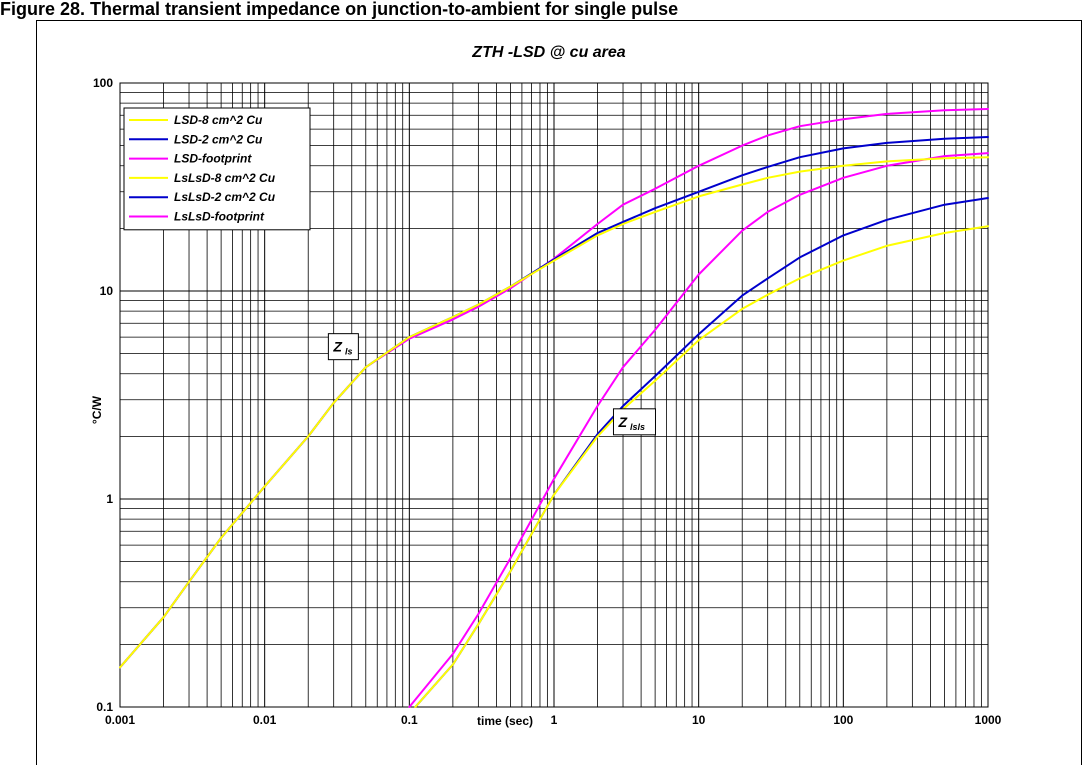 This screenshot has width=1084, height=765. I want to click on legend-box, so click(217, 169).